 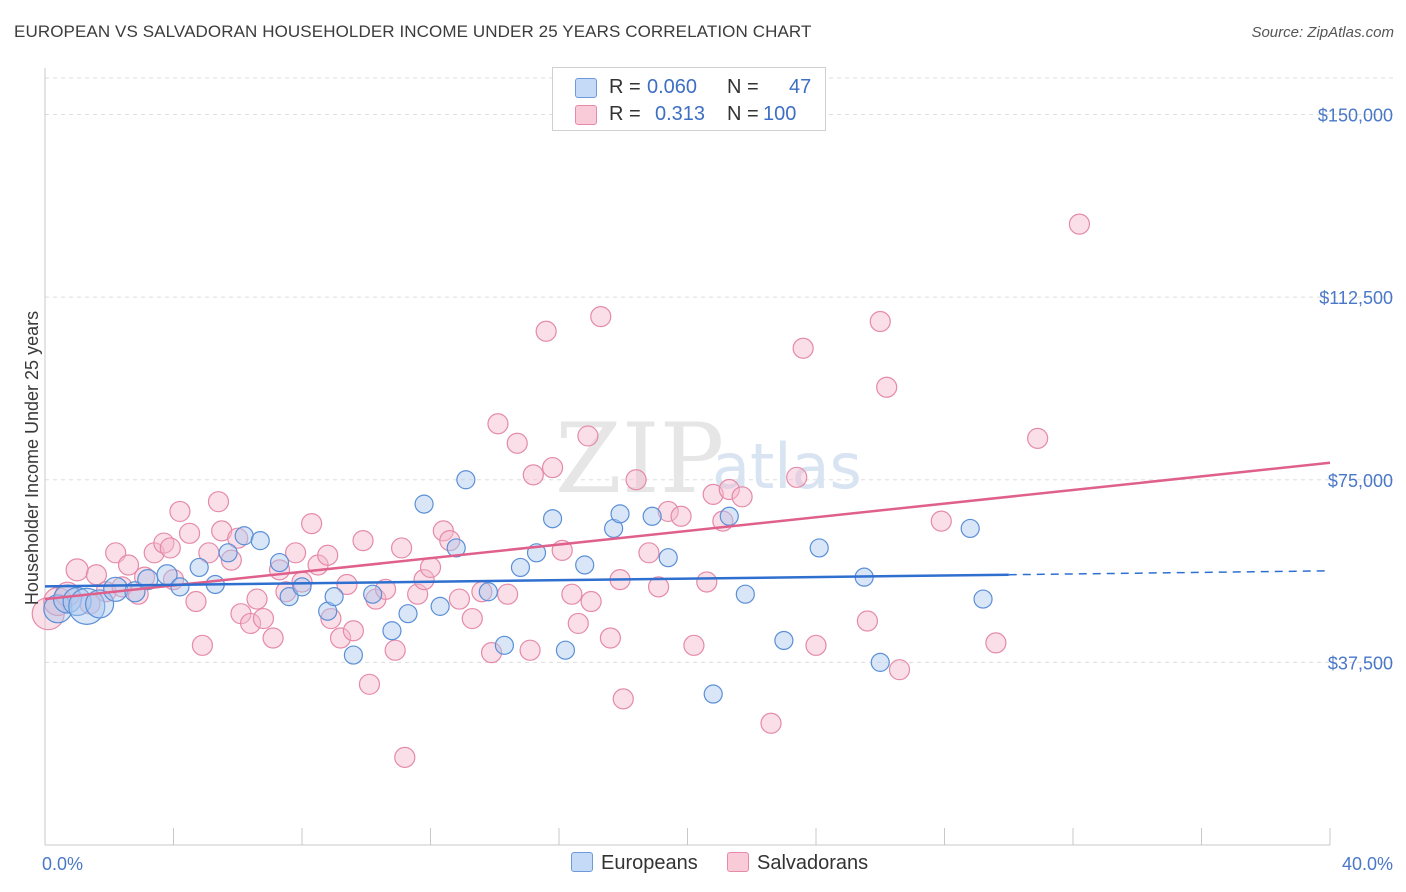 What do you see at coordinates (1169, 573) in the screenshot?
I see `europeans-trend-extension` at bounding box center [1169, 573].